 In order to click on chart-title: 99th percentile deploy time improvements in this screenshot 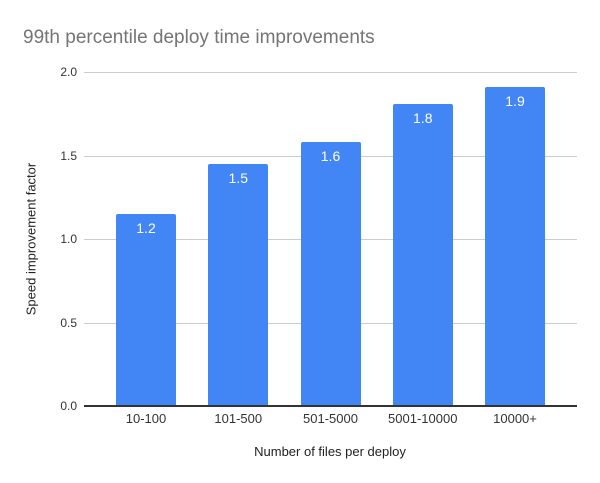, I will do `click(199, 37)`.